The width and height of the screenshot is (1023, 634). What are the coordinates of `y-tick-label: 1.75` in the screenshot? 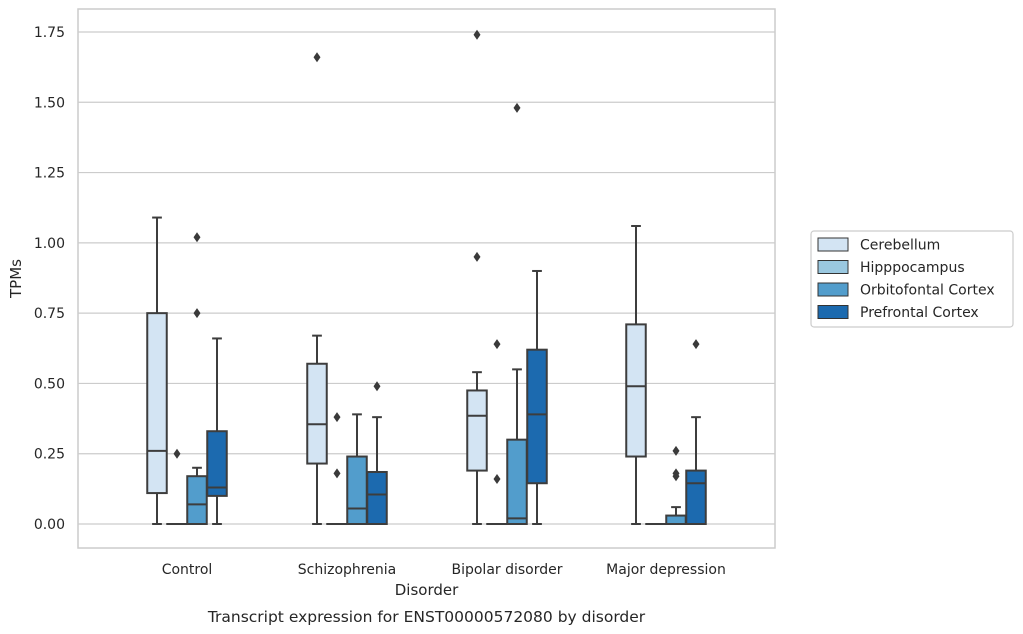 It's located at (49, 33).